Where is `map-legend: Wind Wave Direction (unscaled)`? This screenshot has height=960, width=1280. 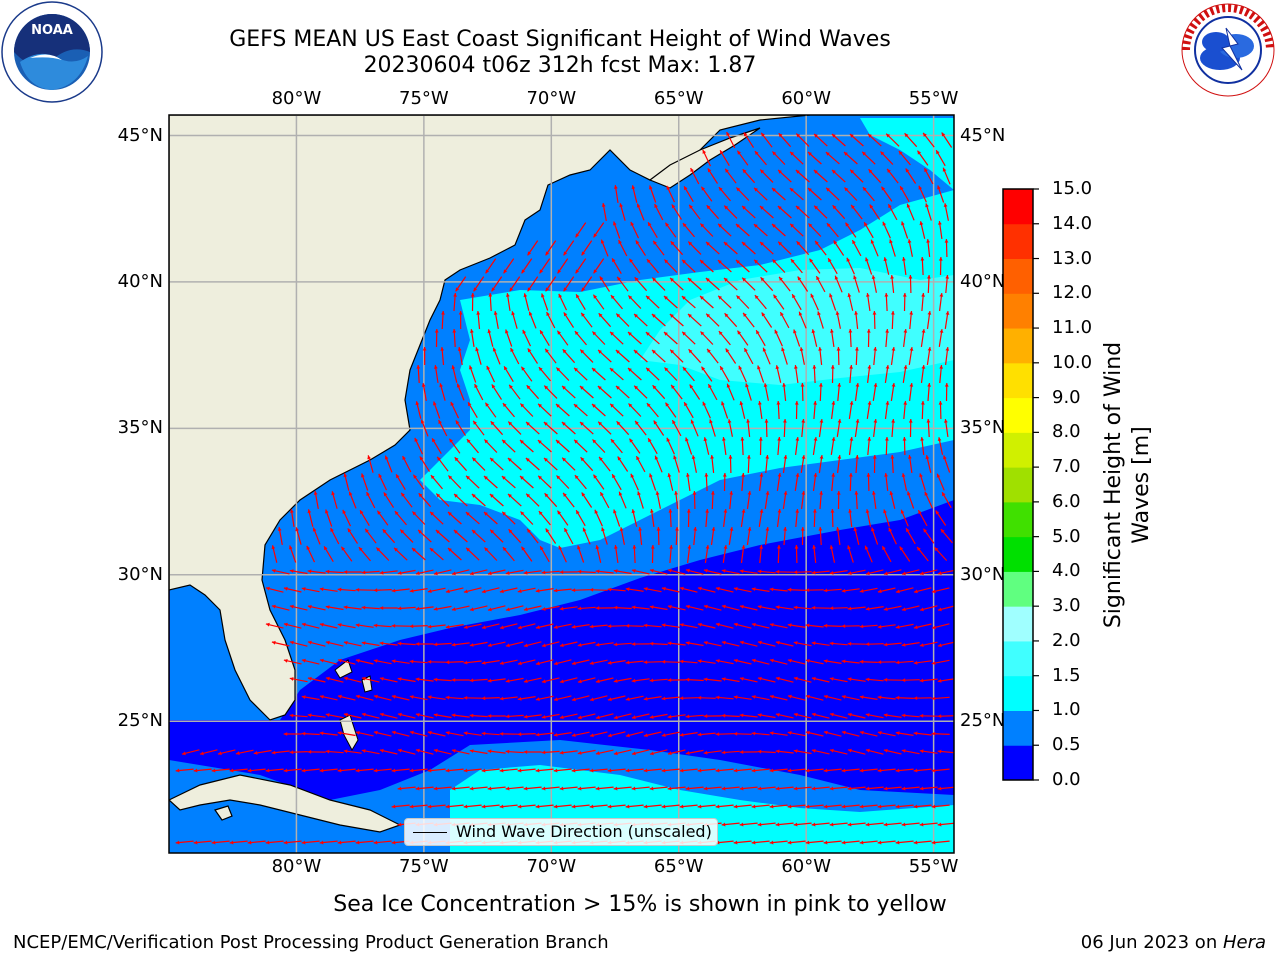
map-legend: Wind Wave Direction (unscaled) is located at coordinates (561, 832).